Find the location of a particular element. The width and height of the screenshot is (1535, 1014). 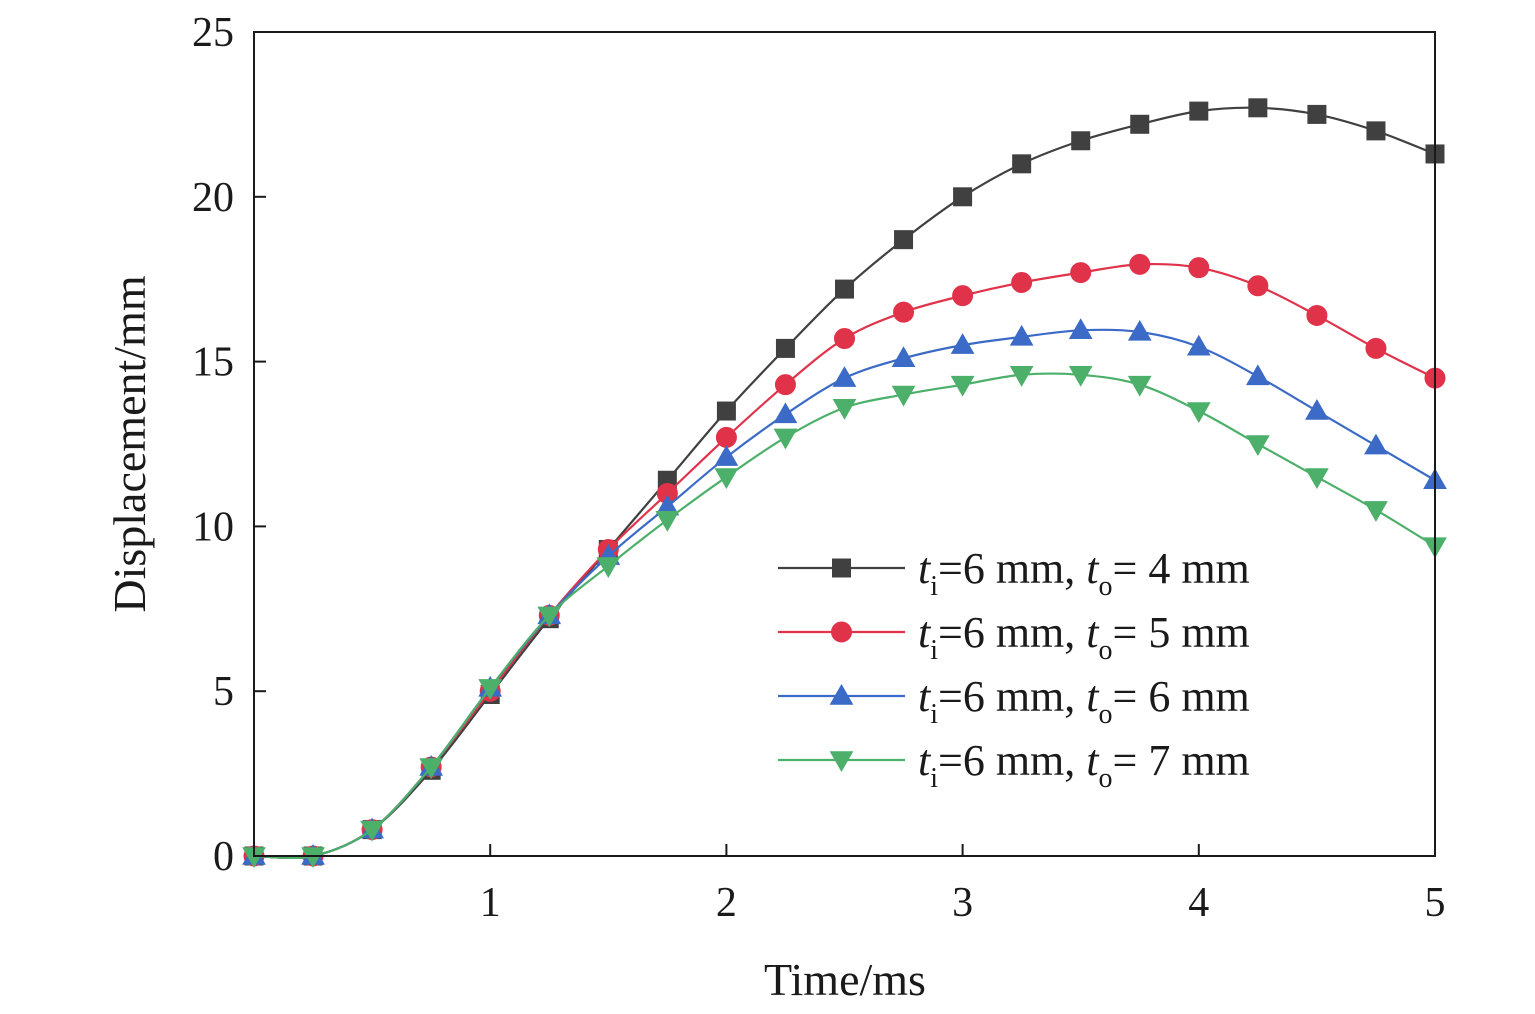

legend-label-part: = 6 mm is located at coordinates (1181, 696).